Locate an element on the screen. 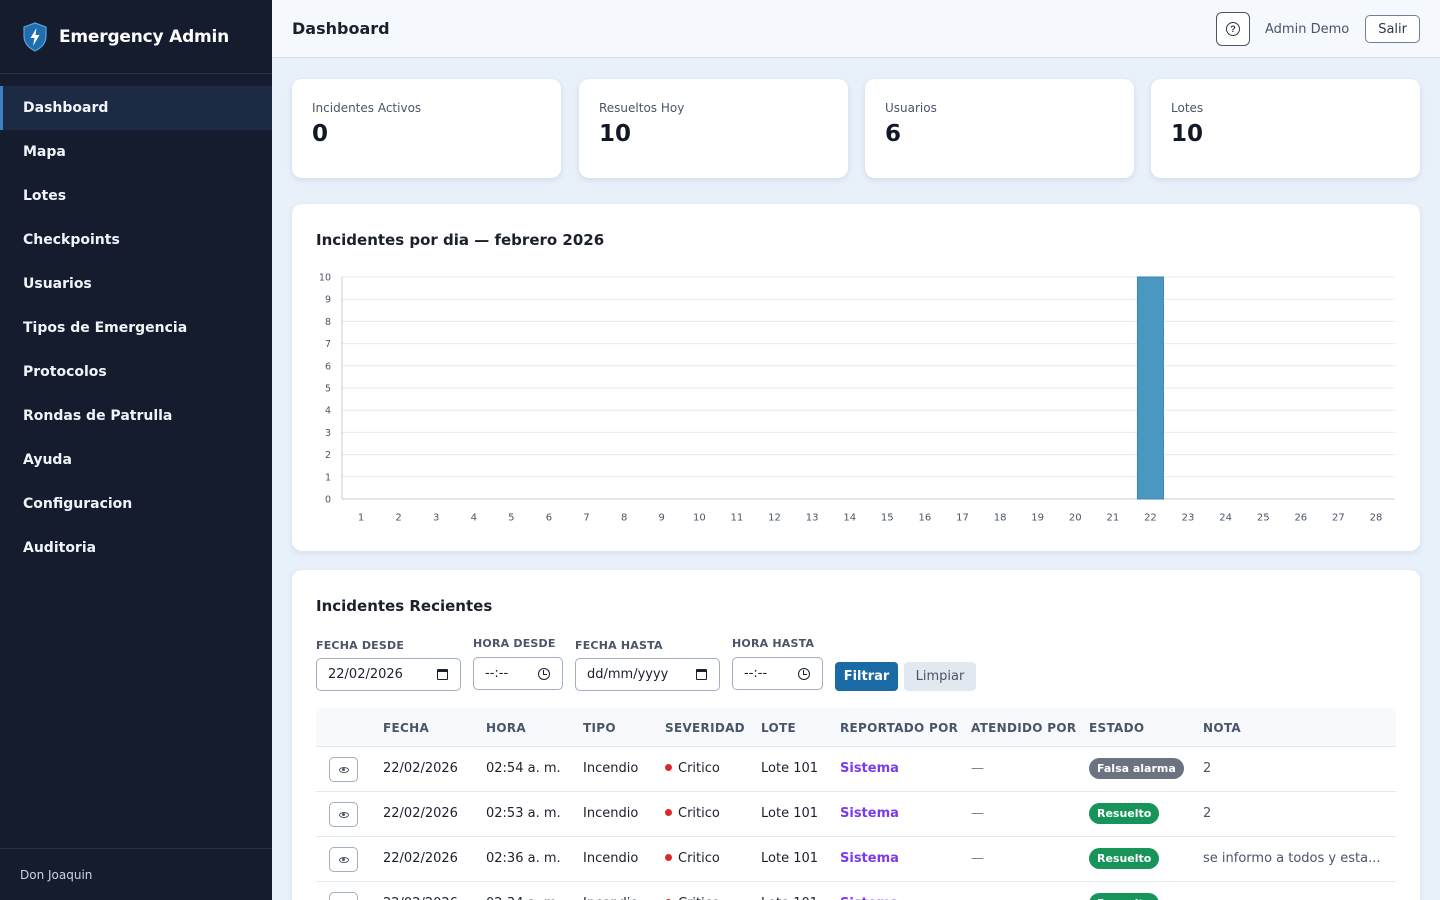  y-tick-label: 4 is located at coordinates (328, 411).